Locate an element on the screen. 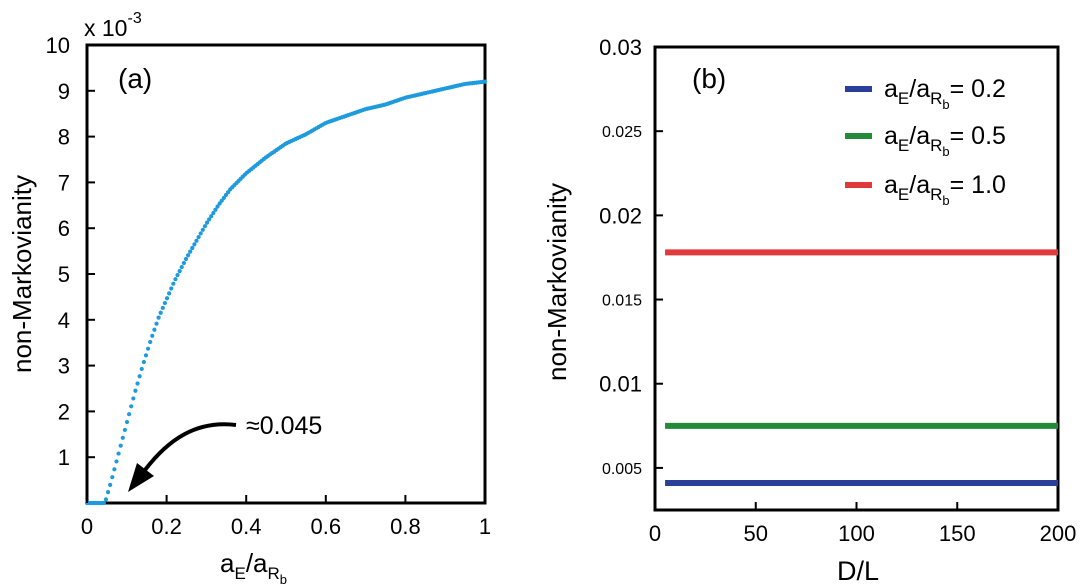 Image resolution: width=1085 pixels, height=586 pixels. panel-b-x-tick-label: 100 is located at coordinates (856, 533).